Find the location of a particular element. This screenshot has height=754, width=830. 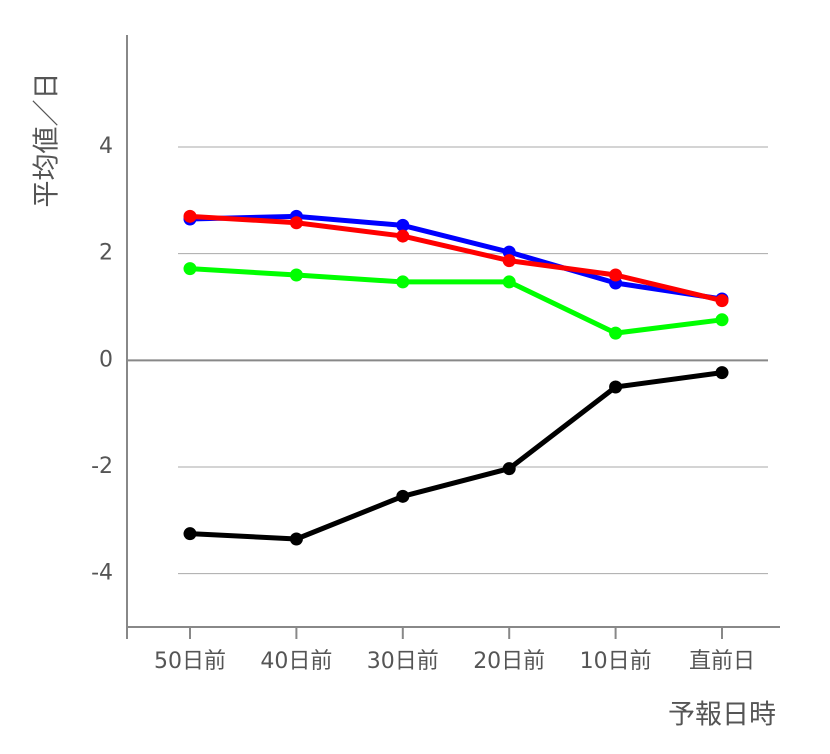

y-tick-label: 4 is located at coordinates (106, 146).